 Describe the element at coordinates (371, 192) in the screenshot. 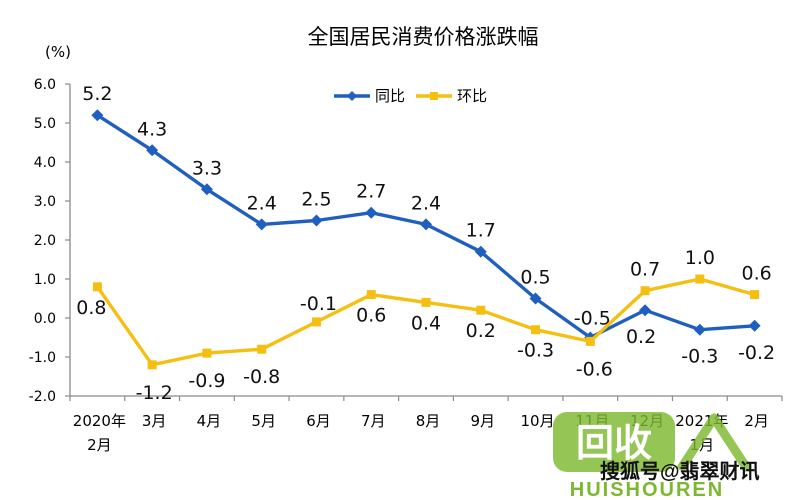

I see `data-label: 2.7` at that location.